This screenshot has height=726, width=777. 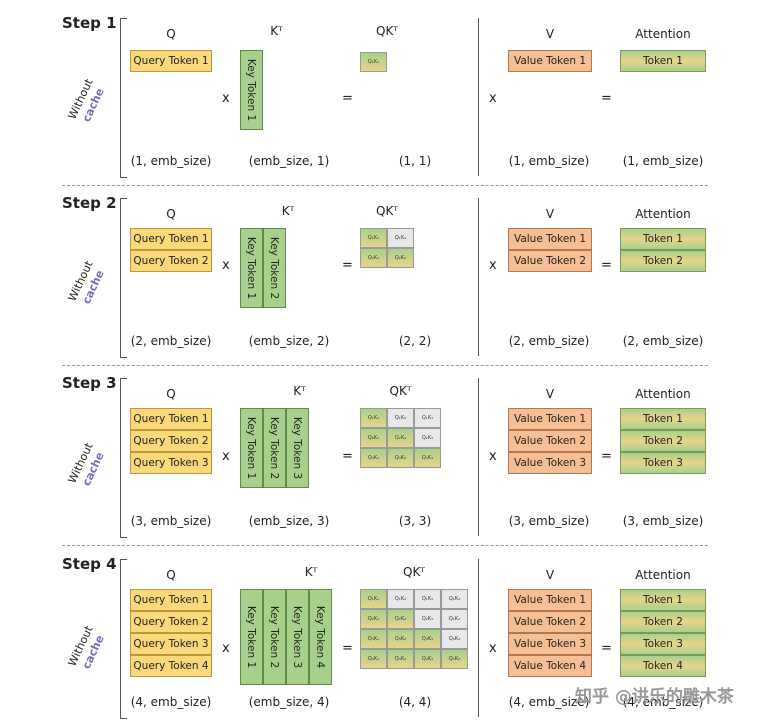 I want to click on attention-shape: (2, emb_size), so click(x=663, y=341).